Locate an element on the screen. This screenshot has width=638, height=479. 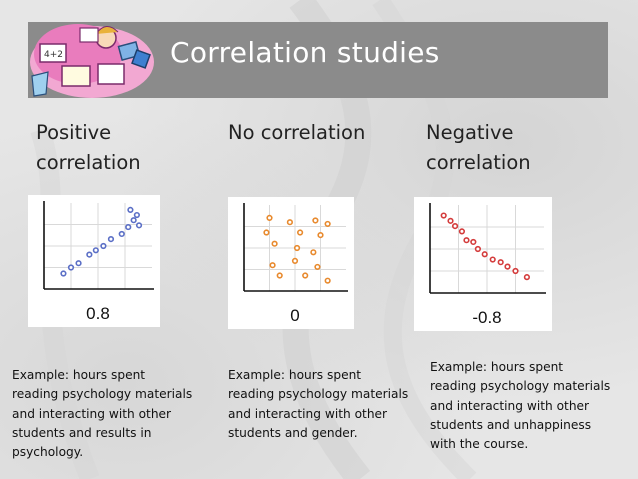
heading-line: Positive is located at coordinates (74, 132).